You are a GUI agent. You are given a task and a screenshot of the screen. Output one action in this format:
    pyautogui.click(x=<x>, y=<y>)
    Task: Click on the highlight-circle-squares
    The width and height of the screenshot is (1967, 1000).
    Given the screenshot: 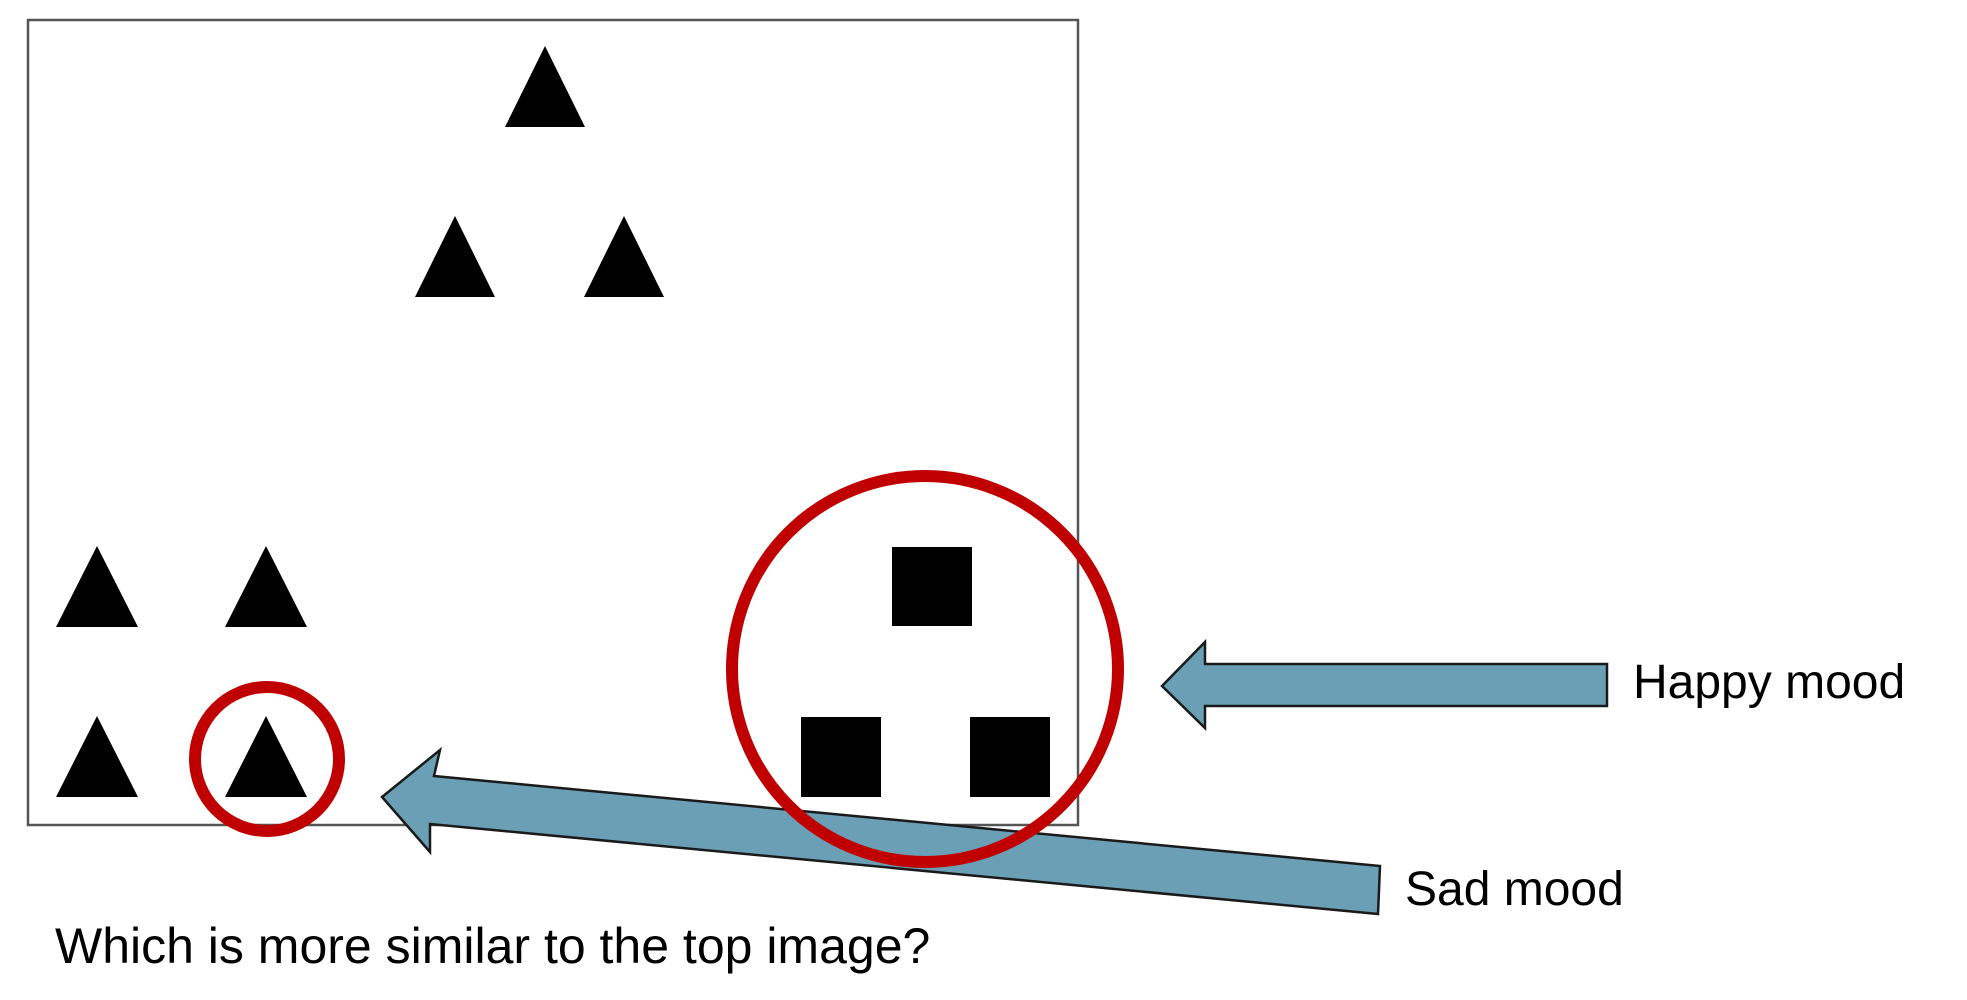 What is the action you would take?
    pyautogui.click(x=925, y=669)
    